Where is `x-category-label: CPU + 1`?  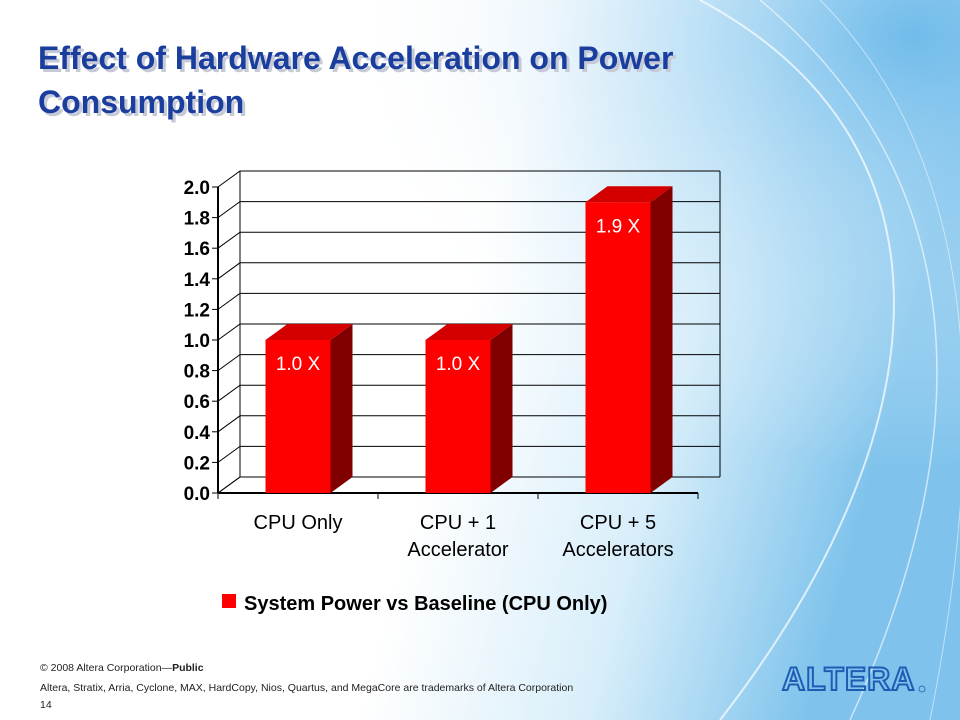
x-category-label: CPU + 1 is located at coordinates (458, 523).